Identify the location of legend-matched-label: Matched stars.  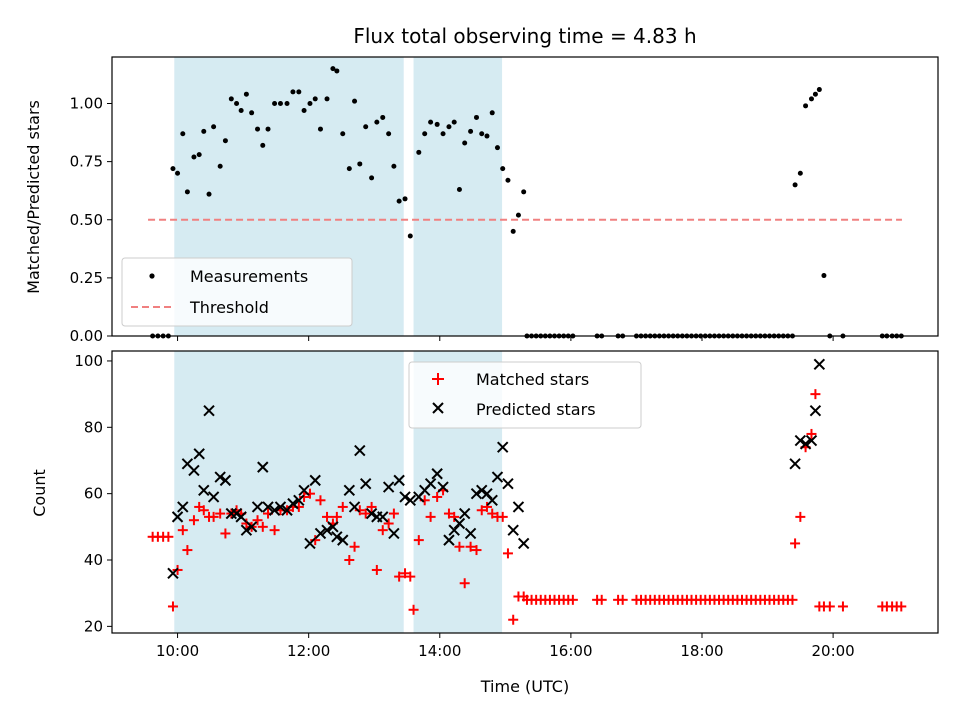
(532, 379).